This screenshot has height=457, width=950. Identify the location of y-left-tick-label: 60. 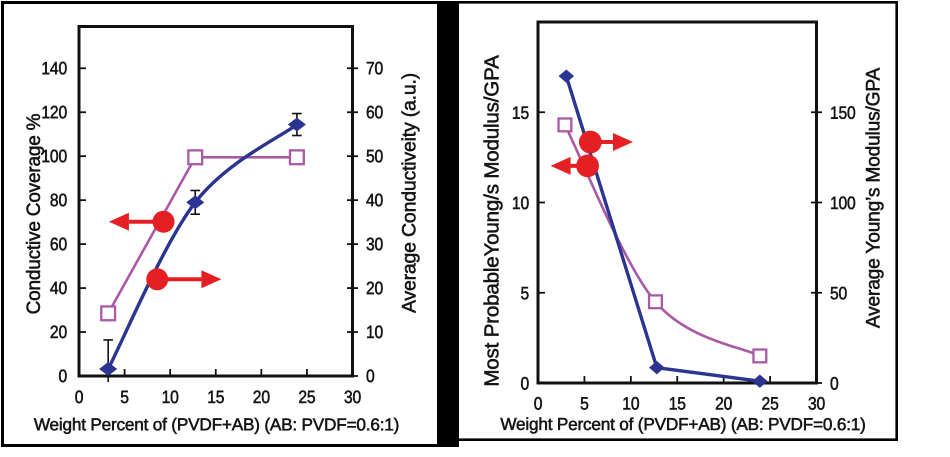
(58, 244).